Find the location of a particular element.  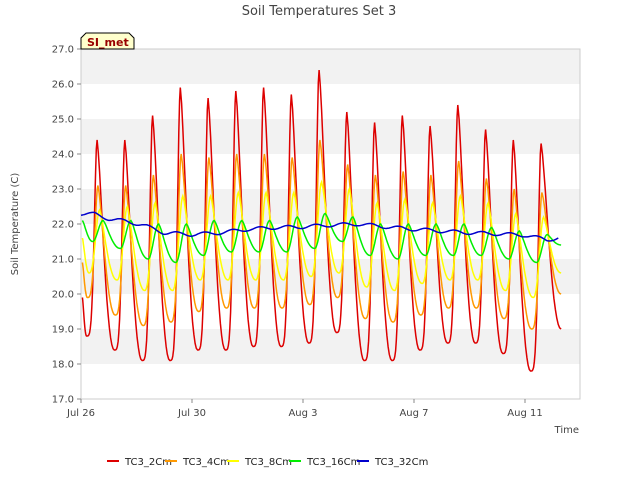

x-tick-label: Aug 11 is located at coordinates (524, 413).